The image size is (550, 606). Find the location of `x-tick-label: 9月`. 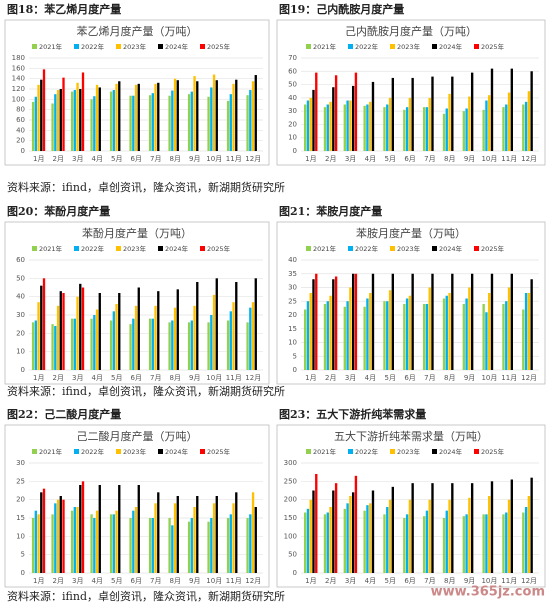

x-tick-label: 9月 is located at coordinates (469, 159).